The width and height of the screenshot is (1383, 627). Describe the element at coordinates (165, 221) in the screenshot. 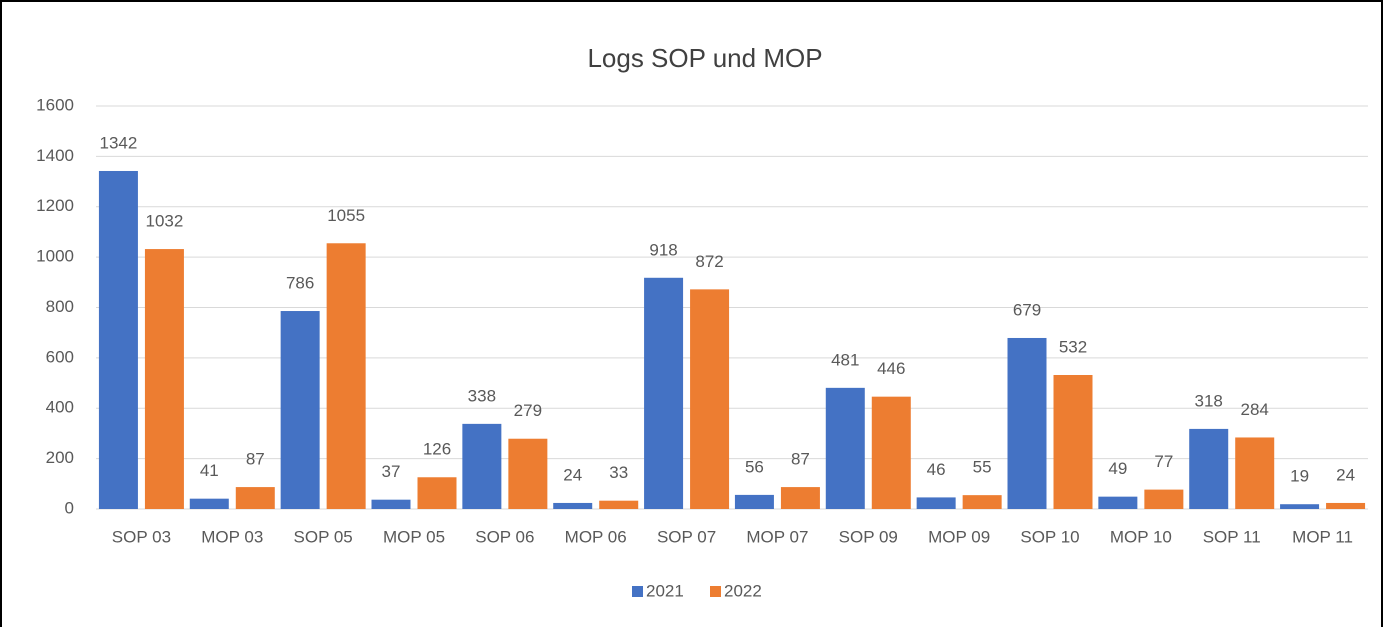

I see `data-label: 1032` at that location.